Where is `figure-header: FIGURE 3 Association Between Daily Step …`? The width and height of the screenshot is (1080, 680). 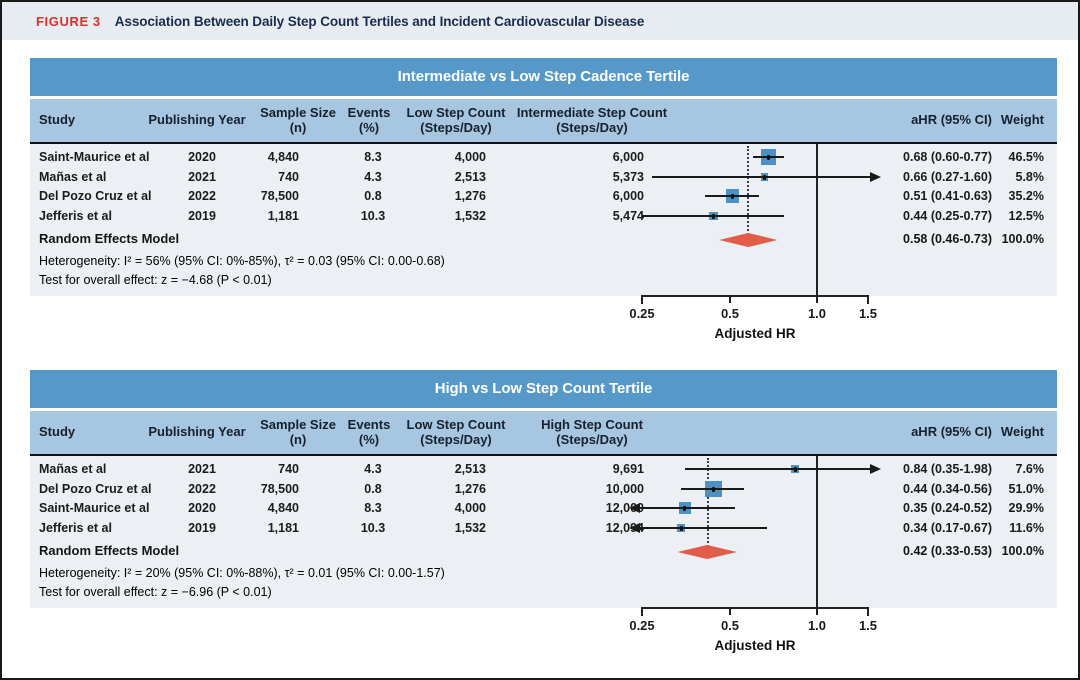
figure-header: FIGURE 3 Association Between Daily Step … is located at coordinates (540, 21).